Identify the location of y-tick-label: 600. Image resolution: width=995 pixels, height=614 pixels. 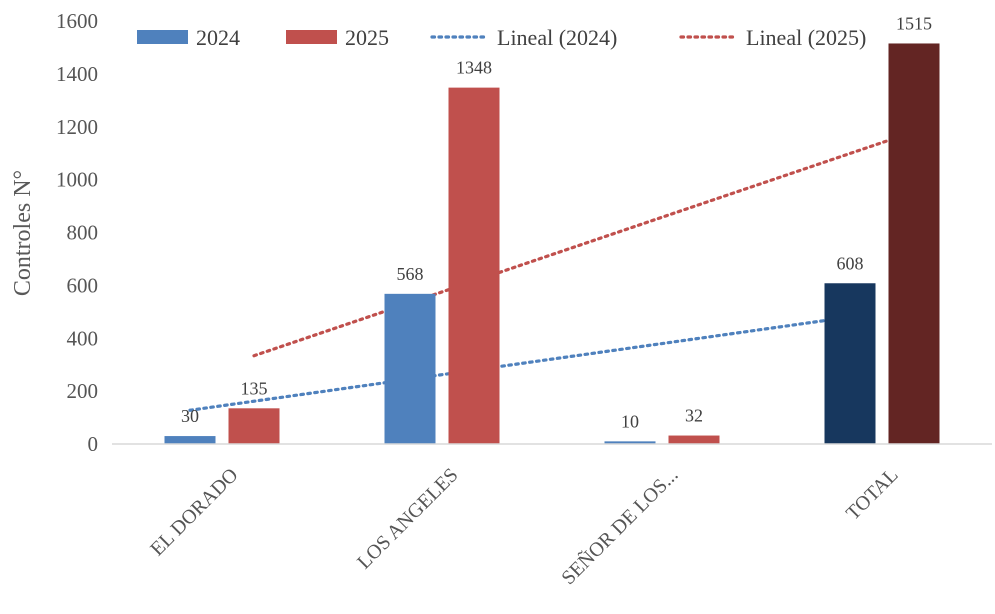
(83, 285).